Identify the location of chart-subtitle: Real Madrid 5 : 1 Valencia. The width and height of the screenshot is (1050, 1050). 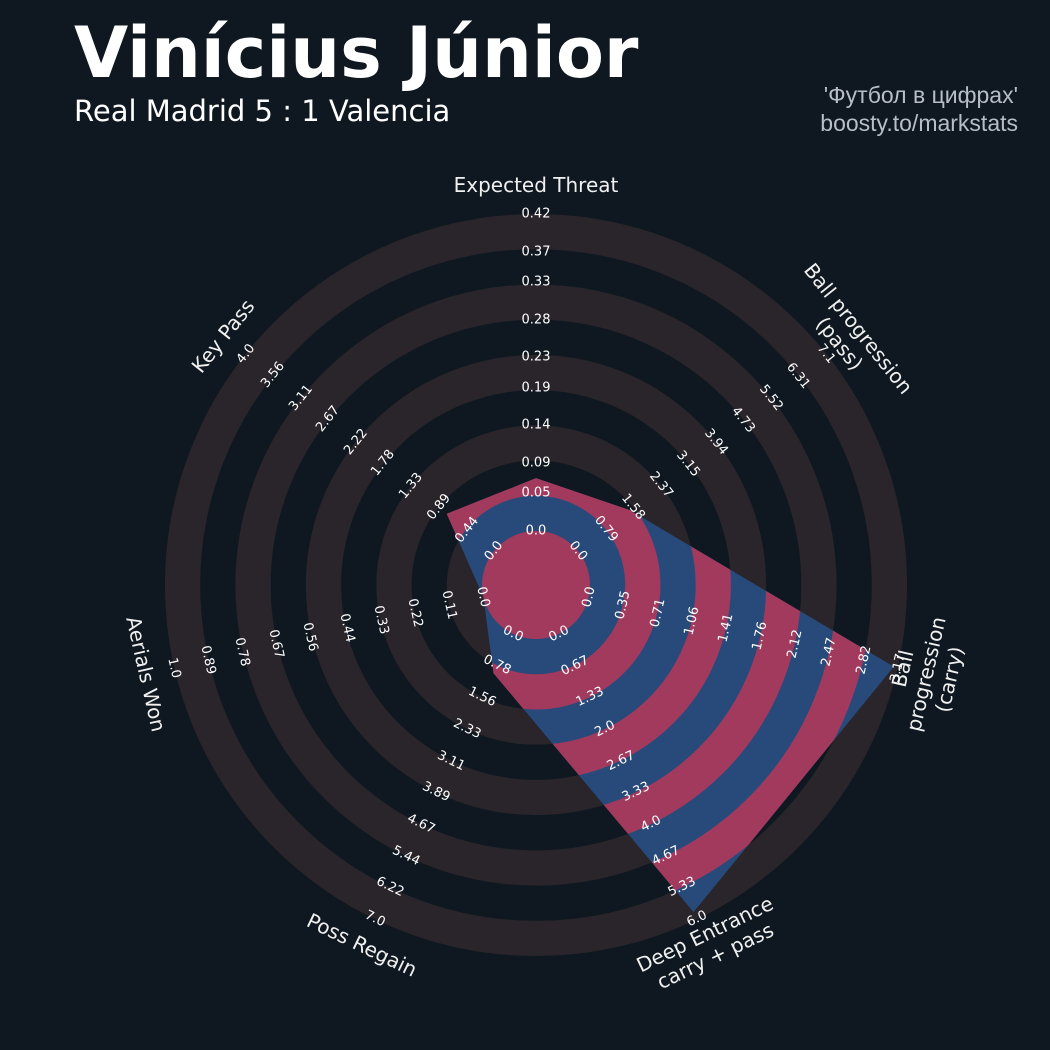
(262, 111).